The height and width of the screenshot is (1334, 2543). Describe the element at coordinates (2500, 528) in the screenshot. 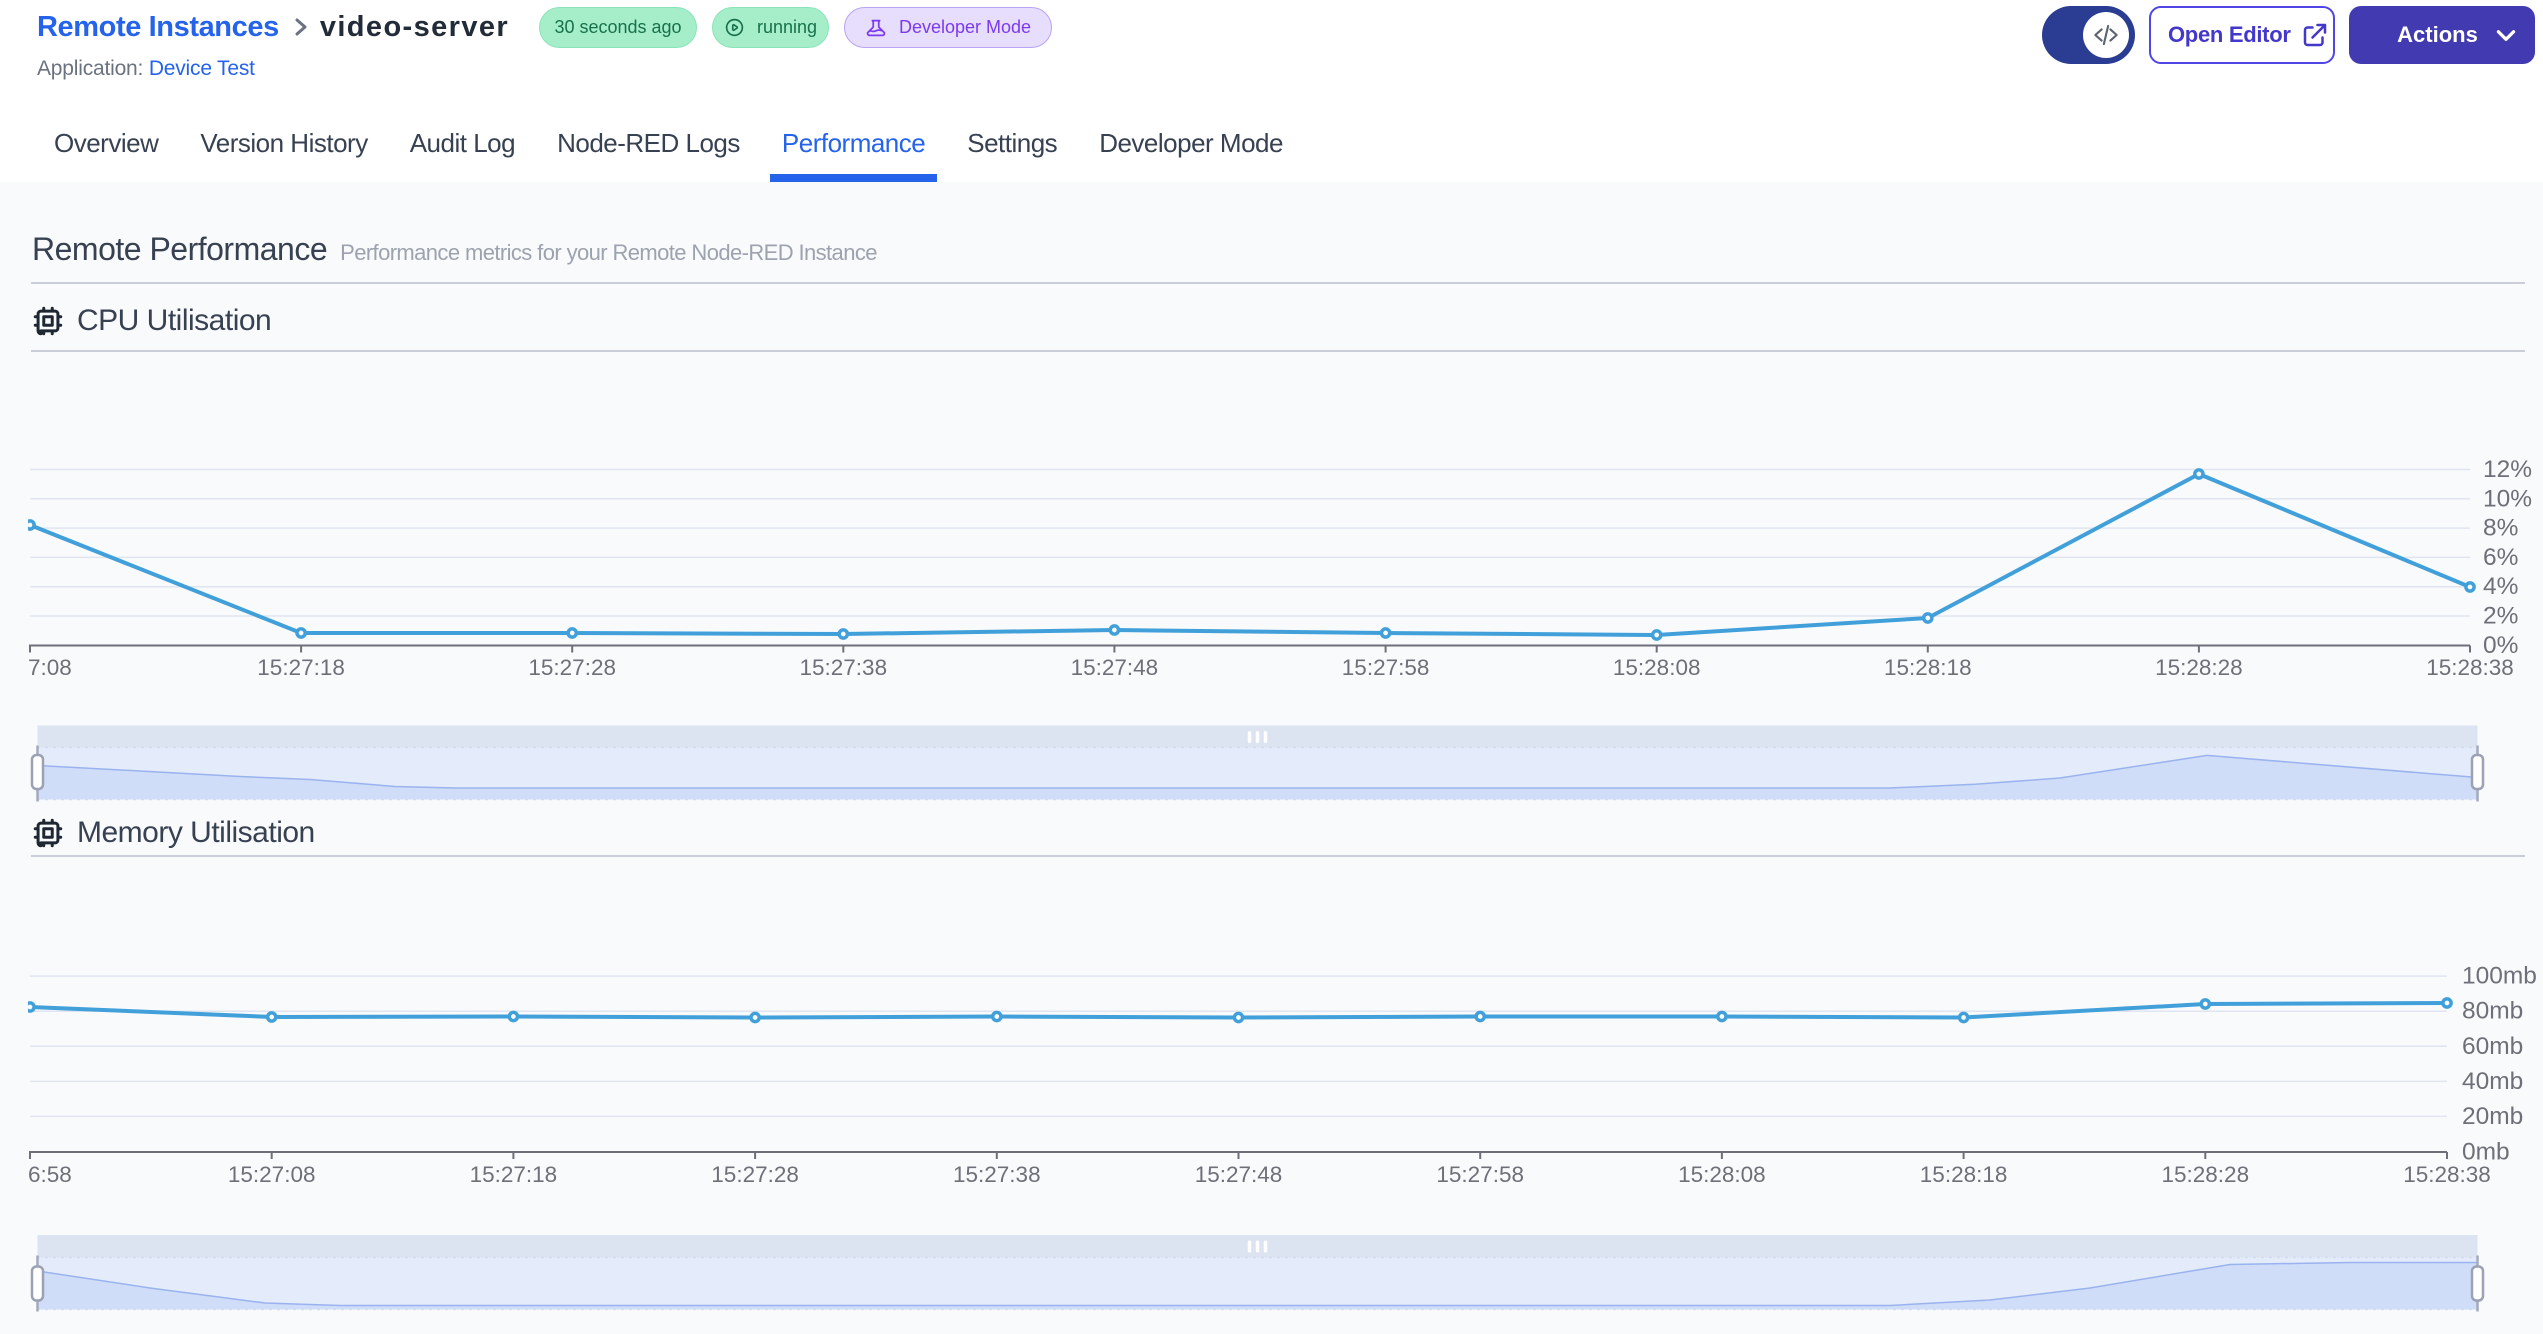

I see `svg-text: 8%` at that location.